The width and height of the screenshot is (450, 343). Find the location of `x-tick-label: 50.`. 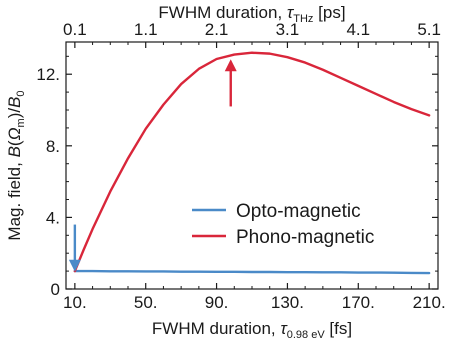

x-tick-label: 50. is located at coordinates (146, 302).